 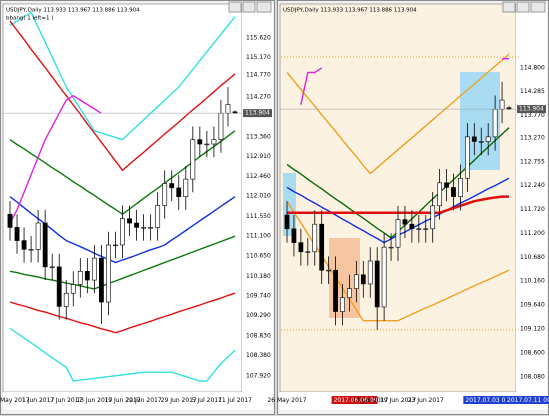 I want to click on y-tick-label: 111.720, so click(x=532, y=209).